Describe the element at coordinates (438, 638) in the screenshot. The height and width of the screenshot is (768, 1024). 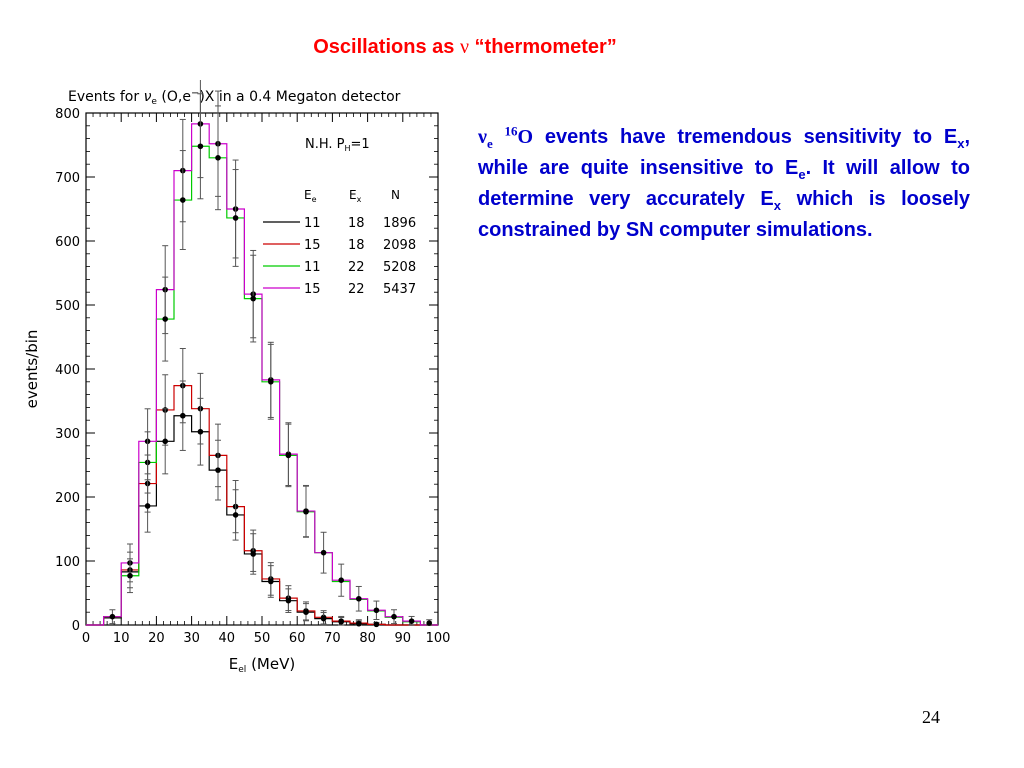
I see `x-tick-label: 100` at that location.